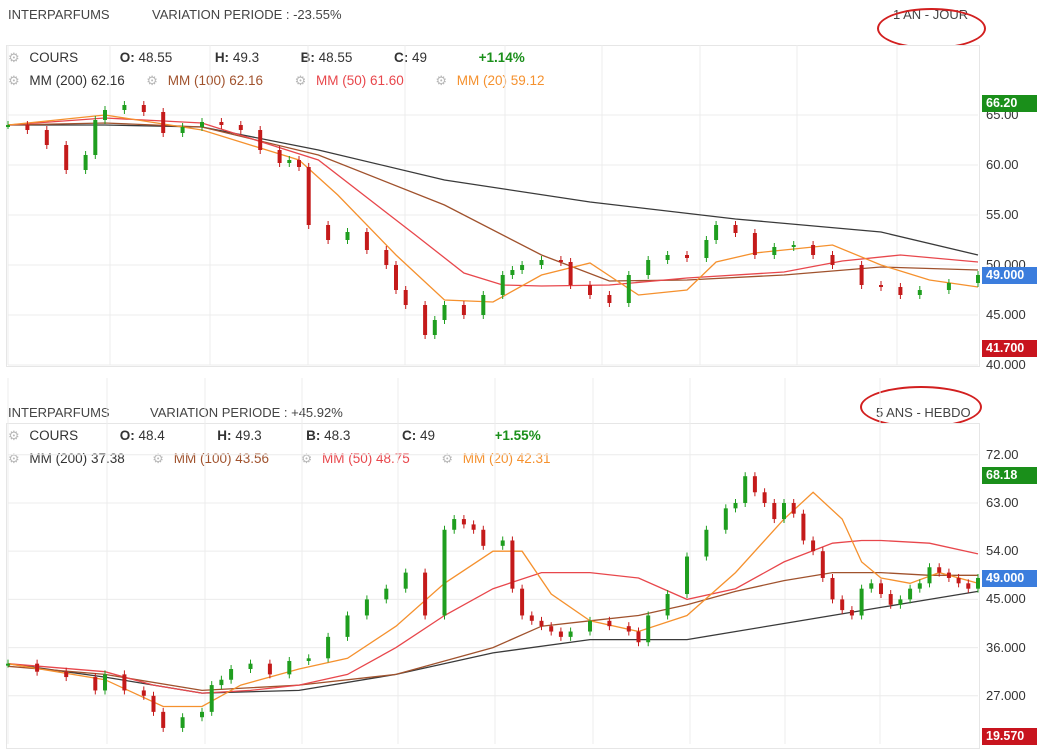 The width and height of the screenshot is (1048, 751). I want to click on series-line-mm-200-, so click(493, 642).